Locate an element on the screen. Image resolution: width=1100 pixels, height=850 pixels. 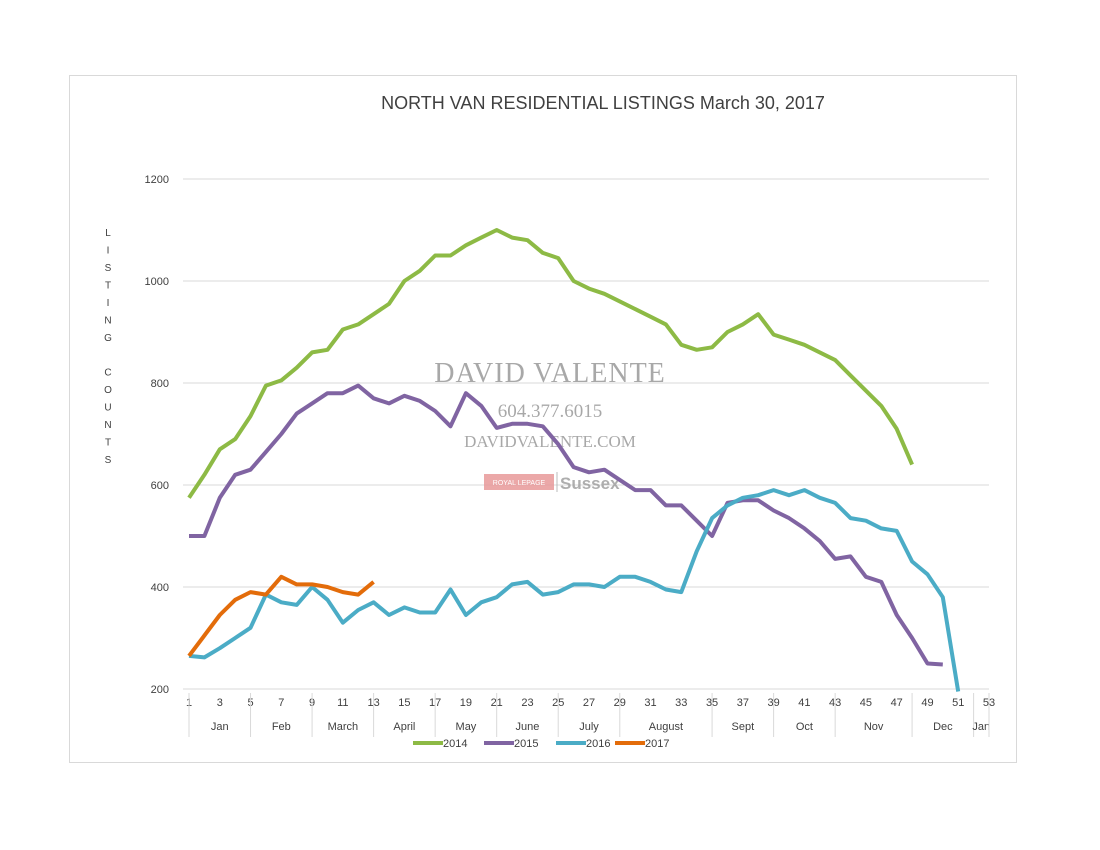
legend-label-2015: 2015 is located at coordinates (526, 744).